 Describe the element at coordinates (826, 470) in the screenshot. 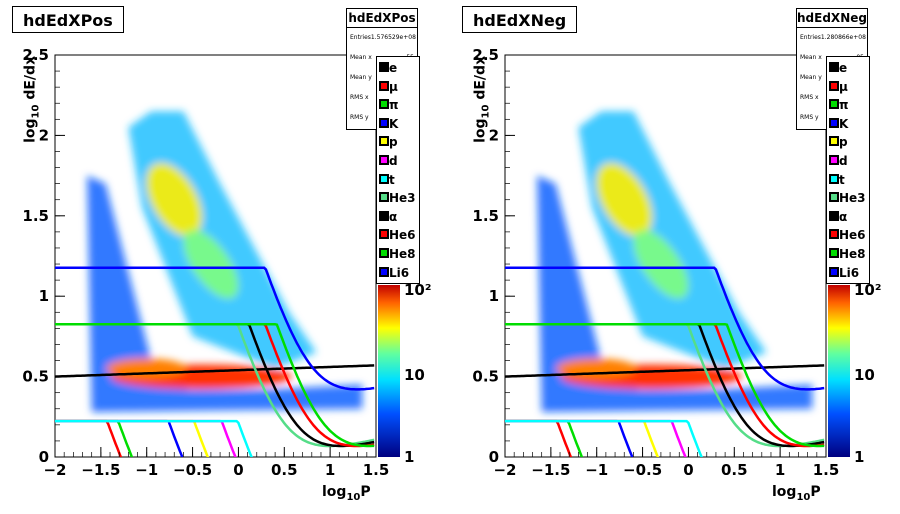

I see `x-tick-label: 1.5` at that location.